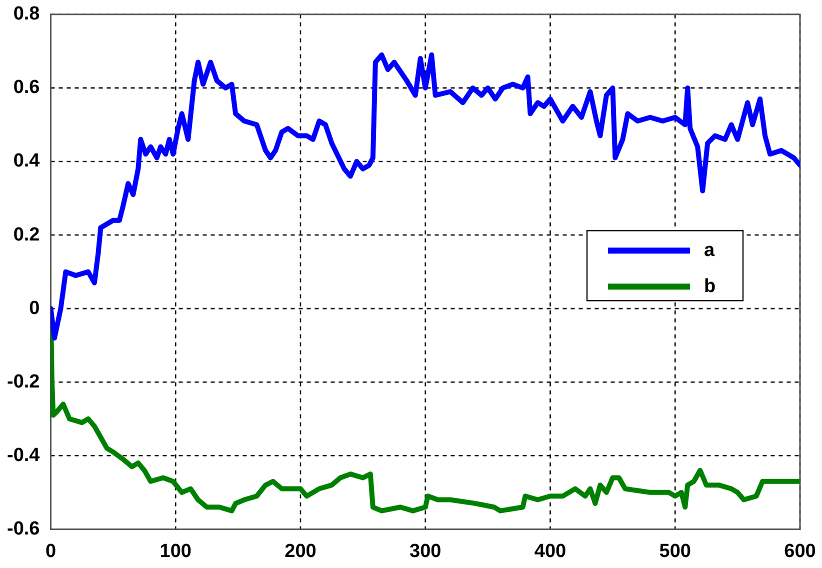 The image size is (822, 568). I want to click on y-tick-label: 0, so click(34, 308).